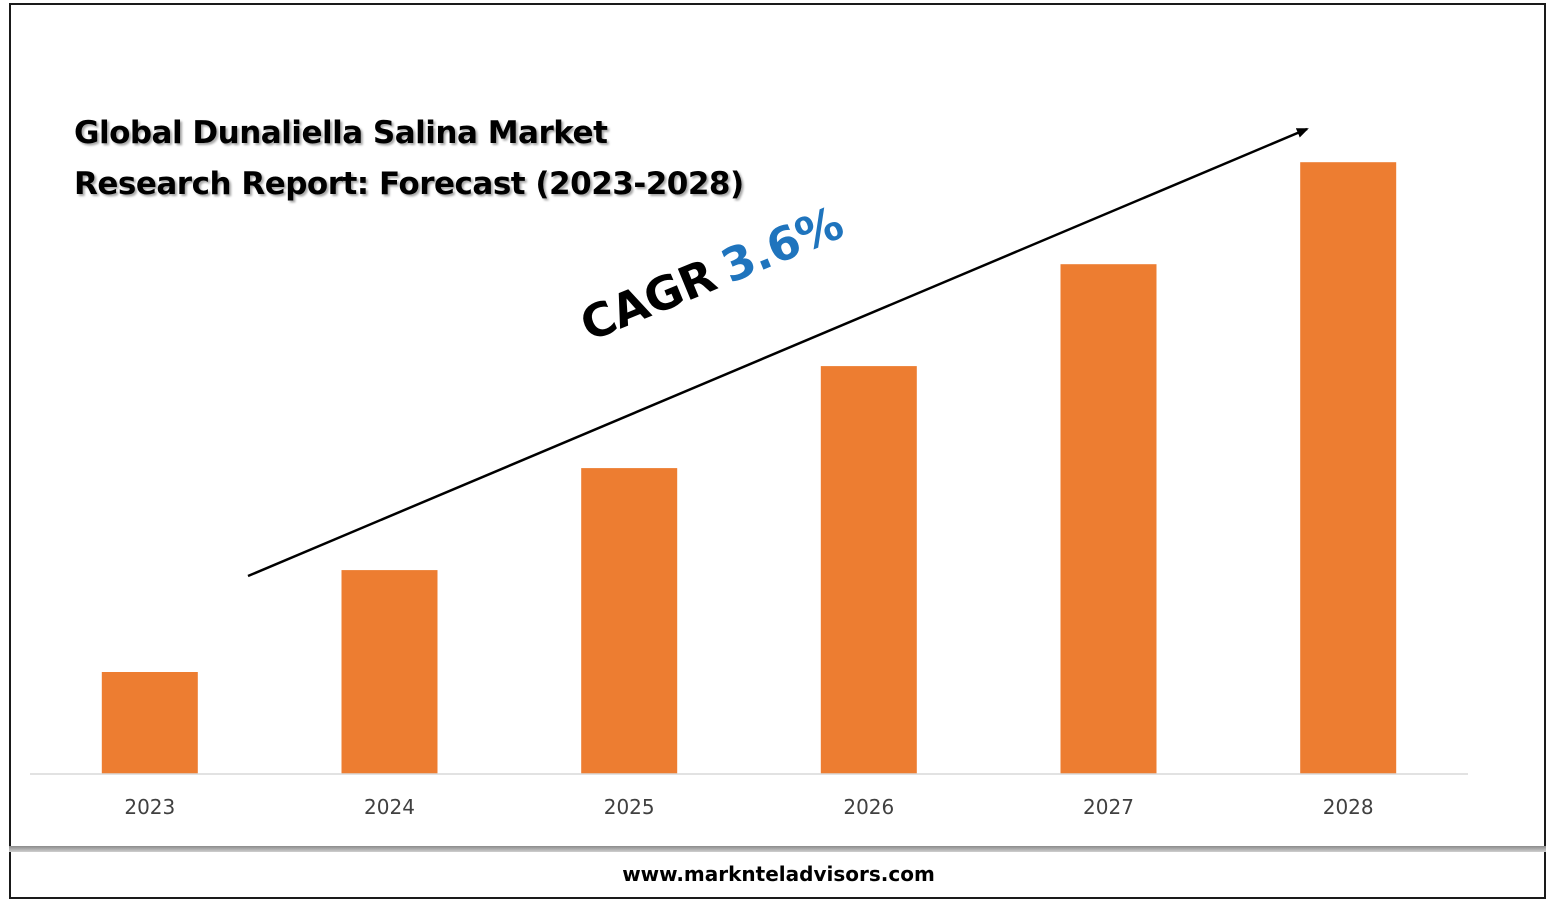  I want to click on chart-title-line1: Global Dunaliella Salina Market, so click(341, 133).